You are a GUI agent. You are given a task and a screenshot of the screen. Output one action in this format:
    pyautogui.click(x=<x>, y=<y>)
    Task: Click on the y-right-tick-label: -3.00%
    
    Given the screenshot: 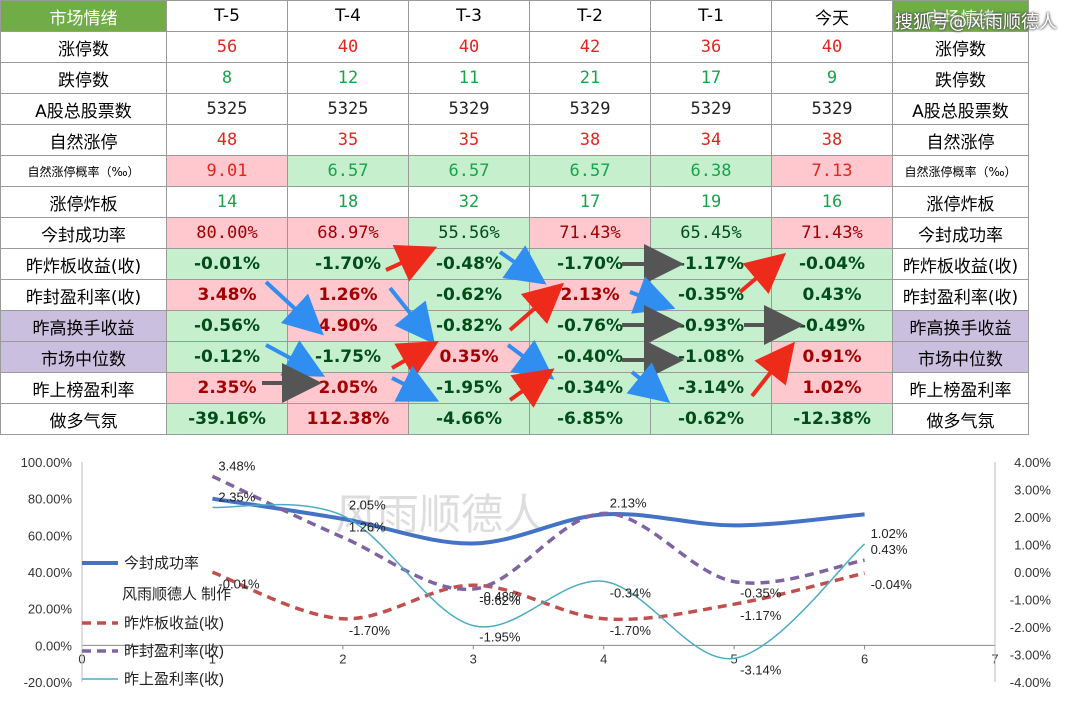 What is the action you would take?
    pyautogui.click(x=1031, y=655)
    